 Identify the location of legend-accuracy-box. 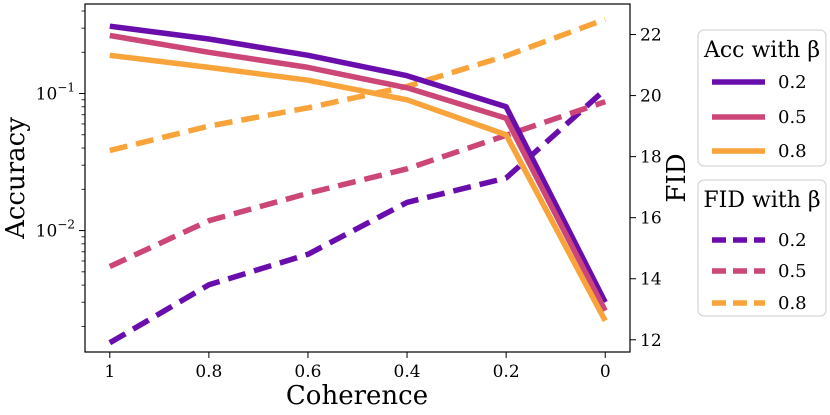
(762, 98).